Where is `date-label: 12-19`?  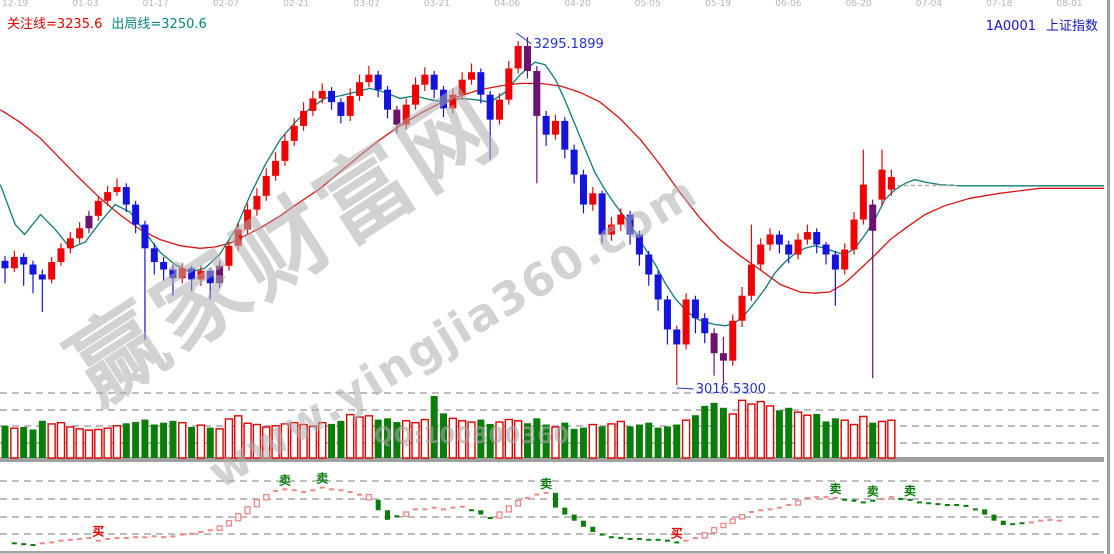 date-label: 12-19 is located at coordinates (15, 4).